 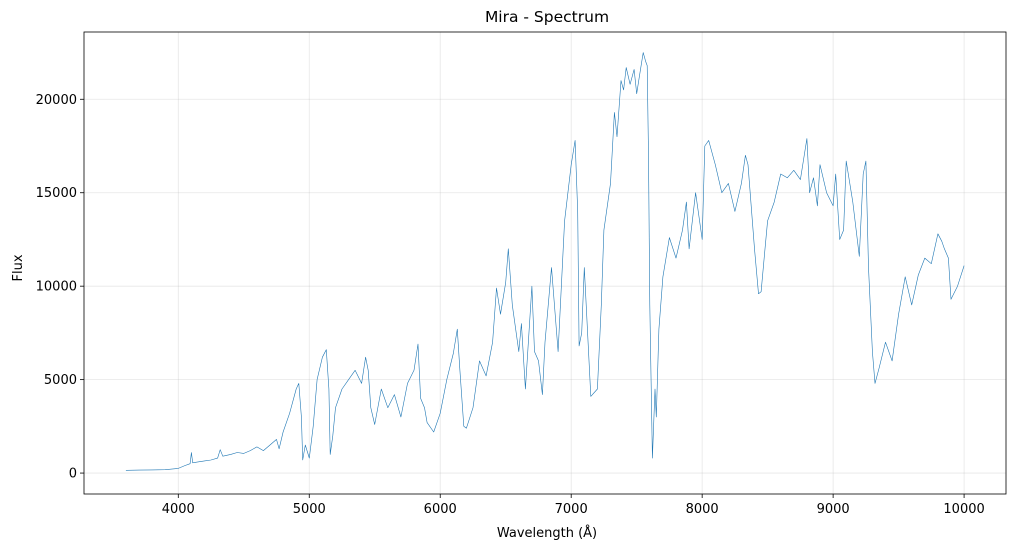 I want to click on y-tick-label: 0, so click(x=73, y=474).